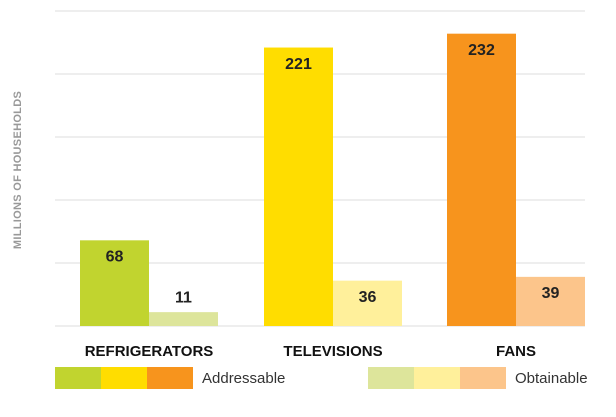 This screenshot has height=417, width=616. I want to click on data-label: 68, so click(115, 257).